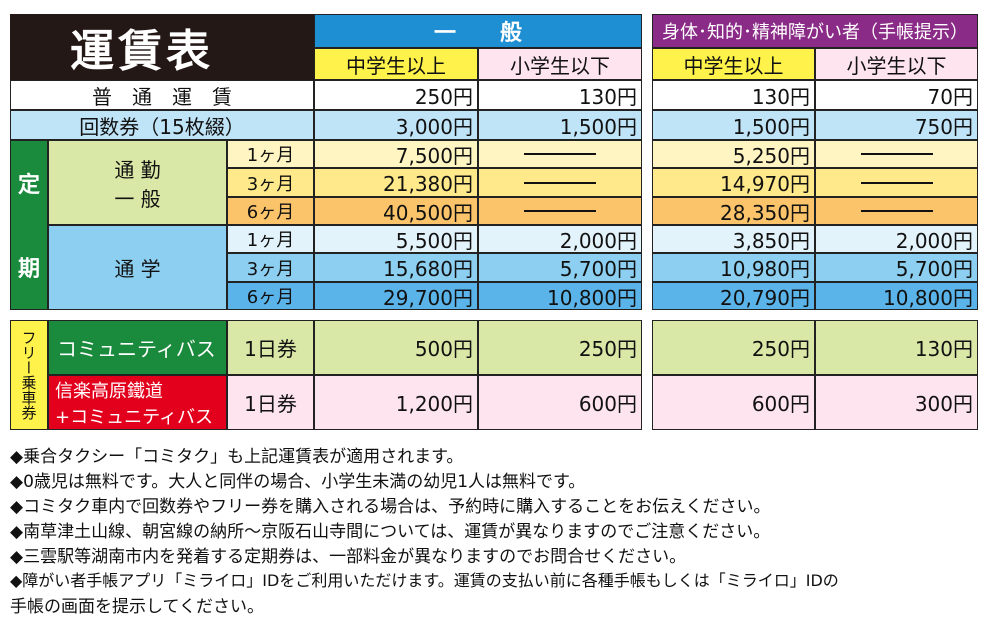 This screenshot has height=630, width=1000. Describe the element at coordinates (560, 347) in the screenshot. I see `community-bus-general-elem: 250円` at that location.